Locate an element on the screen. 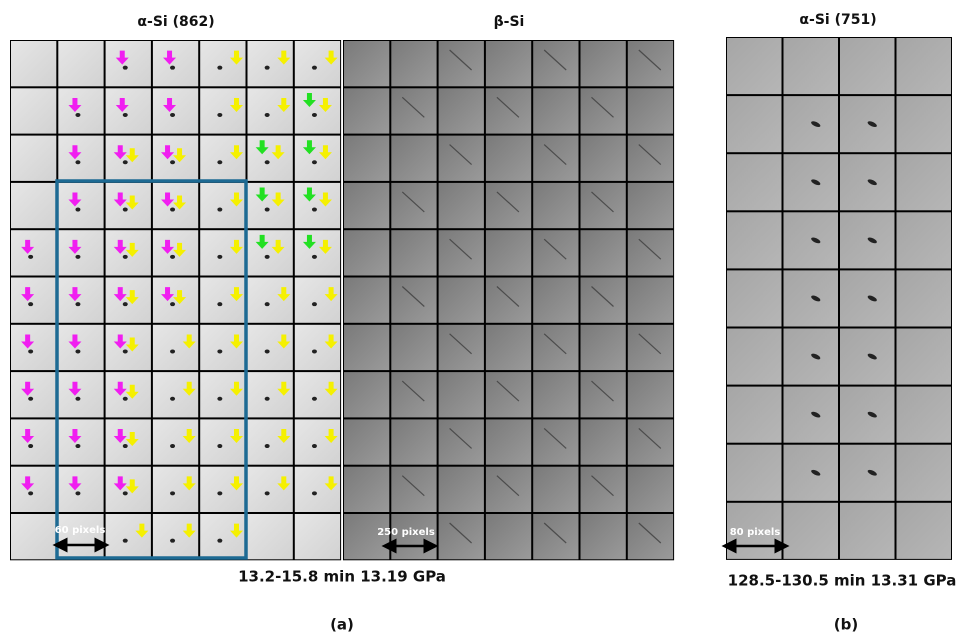 The width and height of the screenshot is (968, 641). panel-title: β-Si is located at coordinates (509, 22).